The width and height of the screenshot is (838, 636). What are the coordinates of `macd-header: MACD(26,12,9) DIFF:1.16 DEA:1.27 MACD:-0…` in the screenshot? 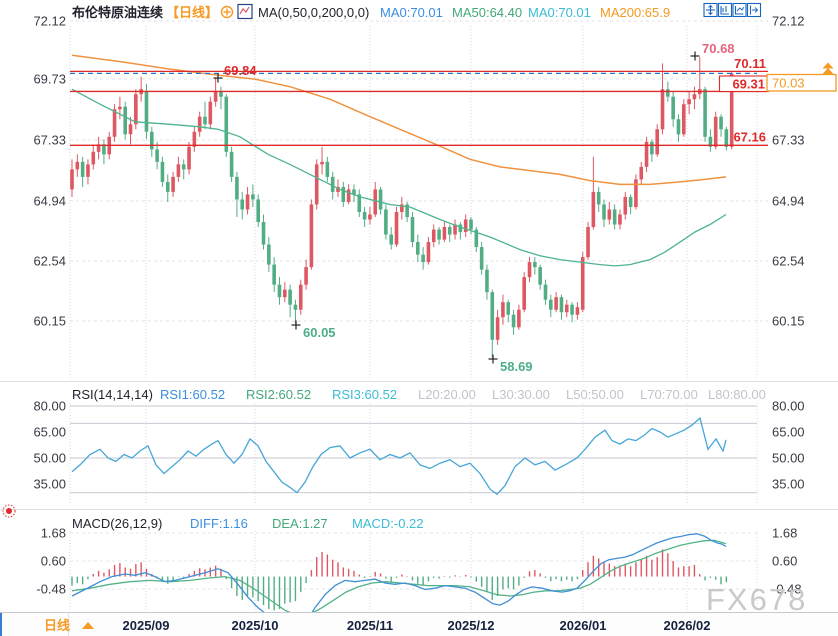 It's located at (248, 523).